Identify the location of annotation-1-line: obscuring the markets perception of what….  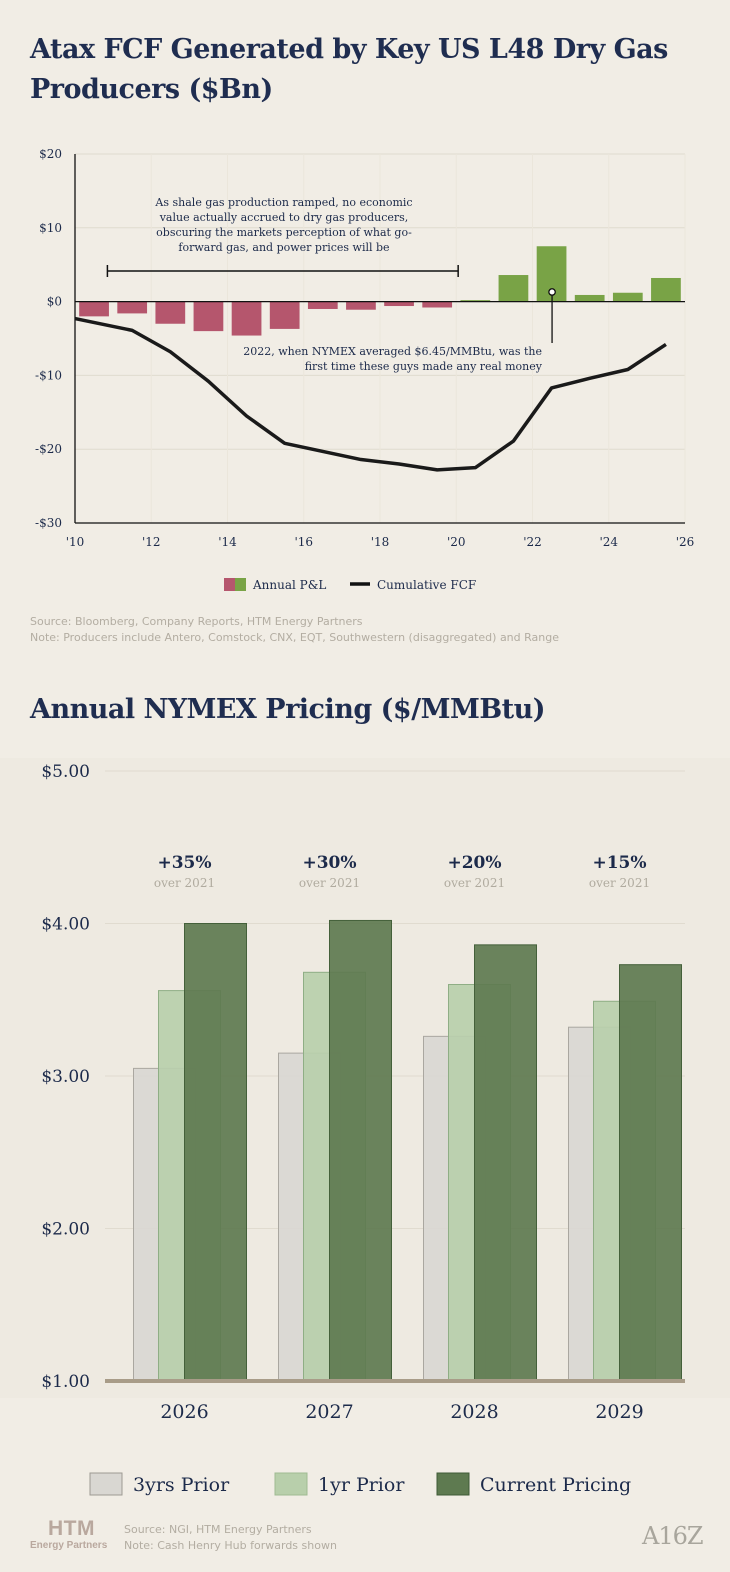
(284, 232).